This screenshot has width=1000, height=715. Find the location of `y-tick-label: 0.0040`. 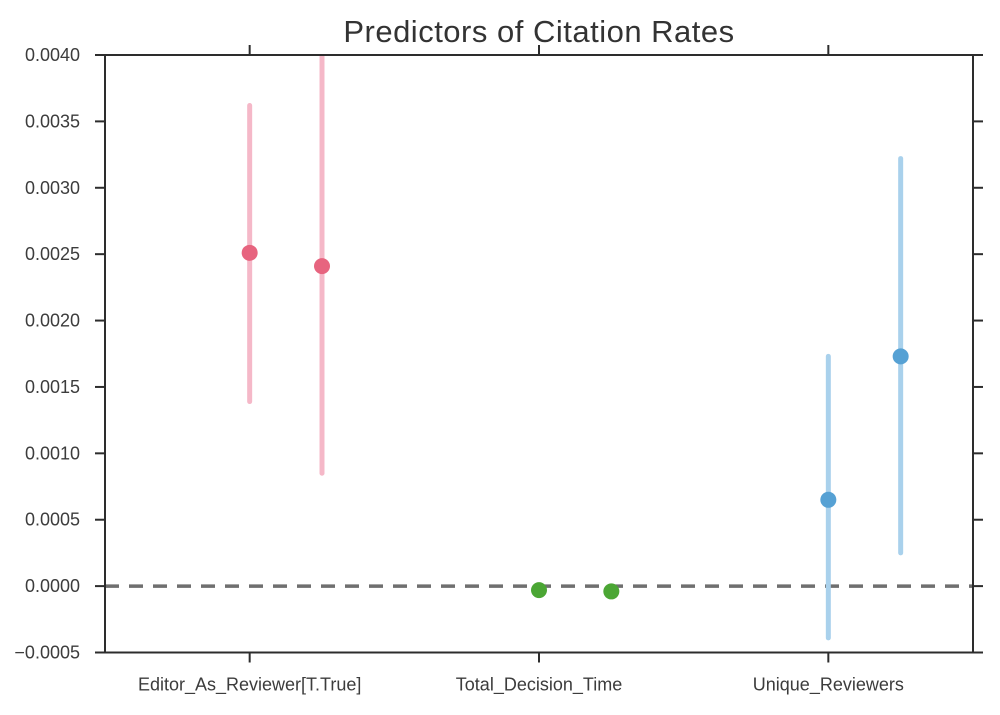

y-tick-label: 0.0040 is located at coordinates (52, 55).